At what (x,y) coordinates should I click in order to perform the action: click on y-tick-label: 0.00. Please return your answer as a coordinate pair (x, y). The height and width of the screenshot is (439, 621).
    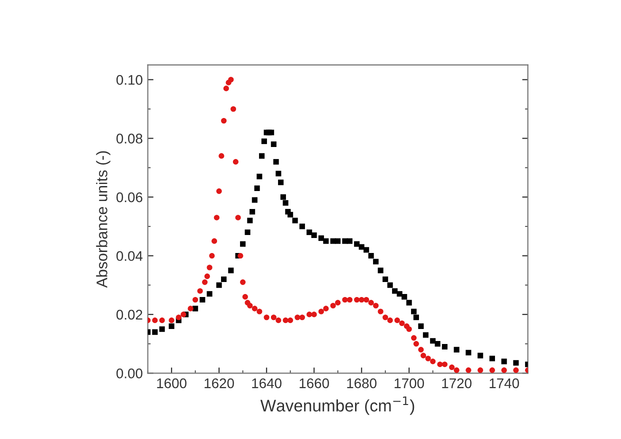
    Looking at the image, I should click on (129, 373).